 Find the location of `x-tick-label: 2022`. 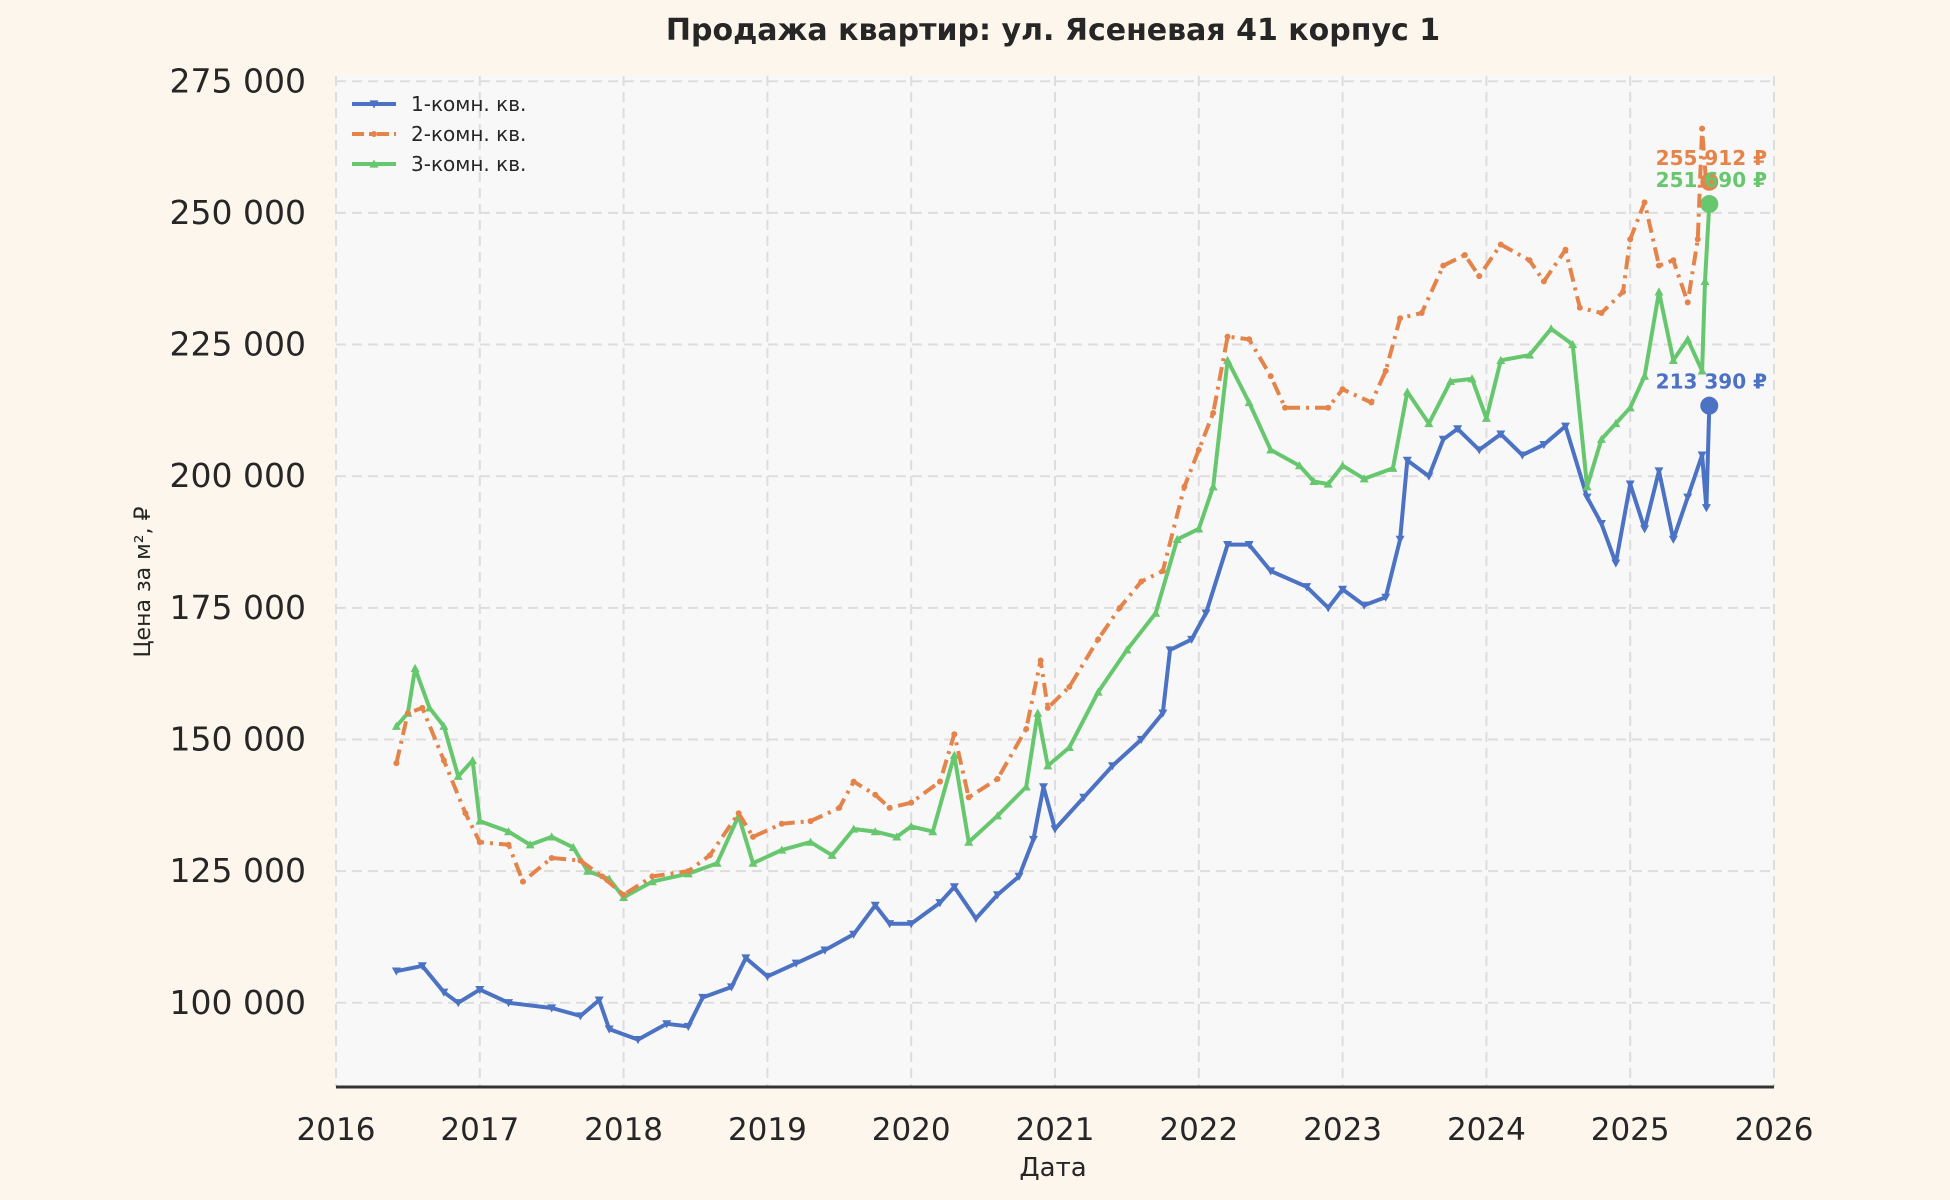

x-tick-label: 2022 is located at coordinates (1198, 1130).